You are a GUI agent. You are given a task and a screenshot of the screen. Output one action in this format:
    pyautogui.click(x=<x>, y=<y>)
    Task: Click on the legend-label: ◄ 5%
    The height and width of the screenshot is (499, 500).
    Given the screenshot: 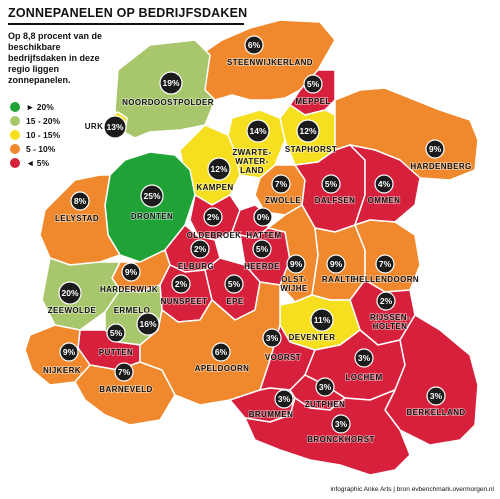 What is the action you would take?
    pyautogui.click(x=38, y=163)
    